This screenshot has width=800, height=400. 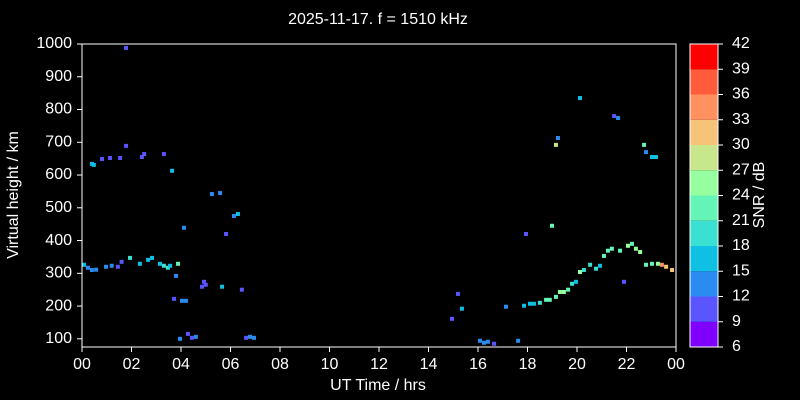 What do you see at coordinates (741, 68) in the screenshot?
I see `colorbar-tick-label: 39` at bounding box center [741, 68].